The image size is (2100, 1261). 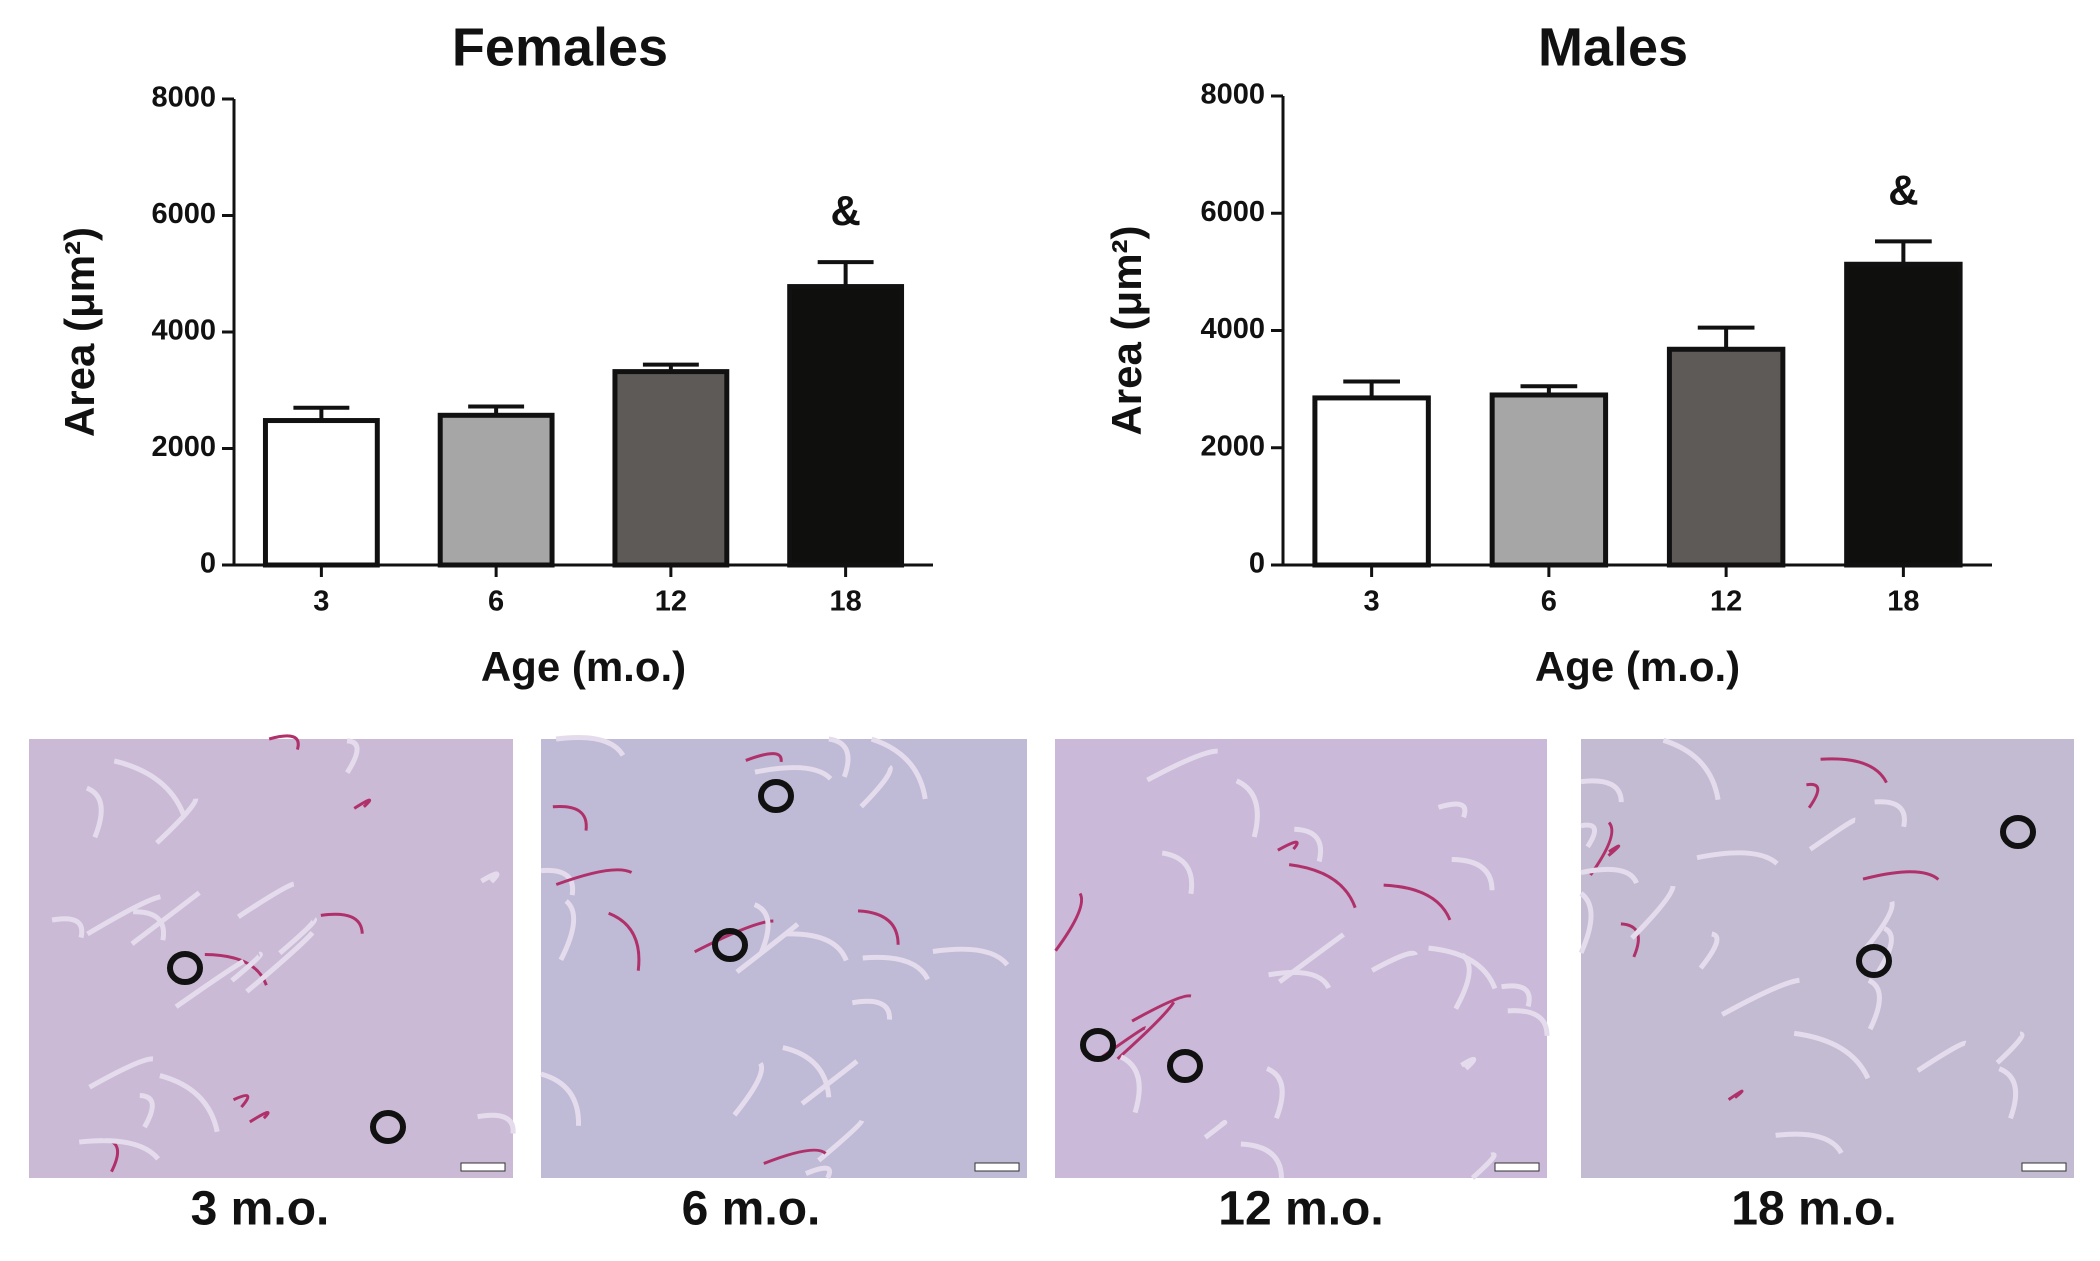 I want to click on x-tick-label: 18, so click(x=845, y=602).